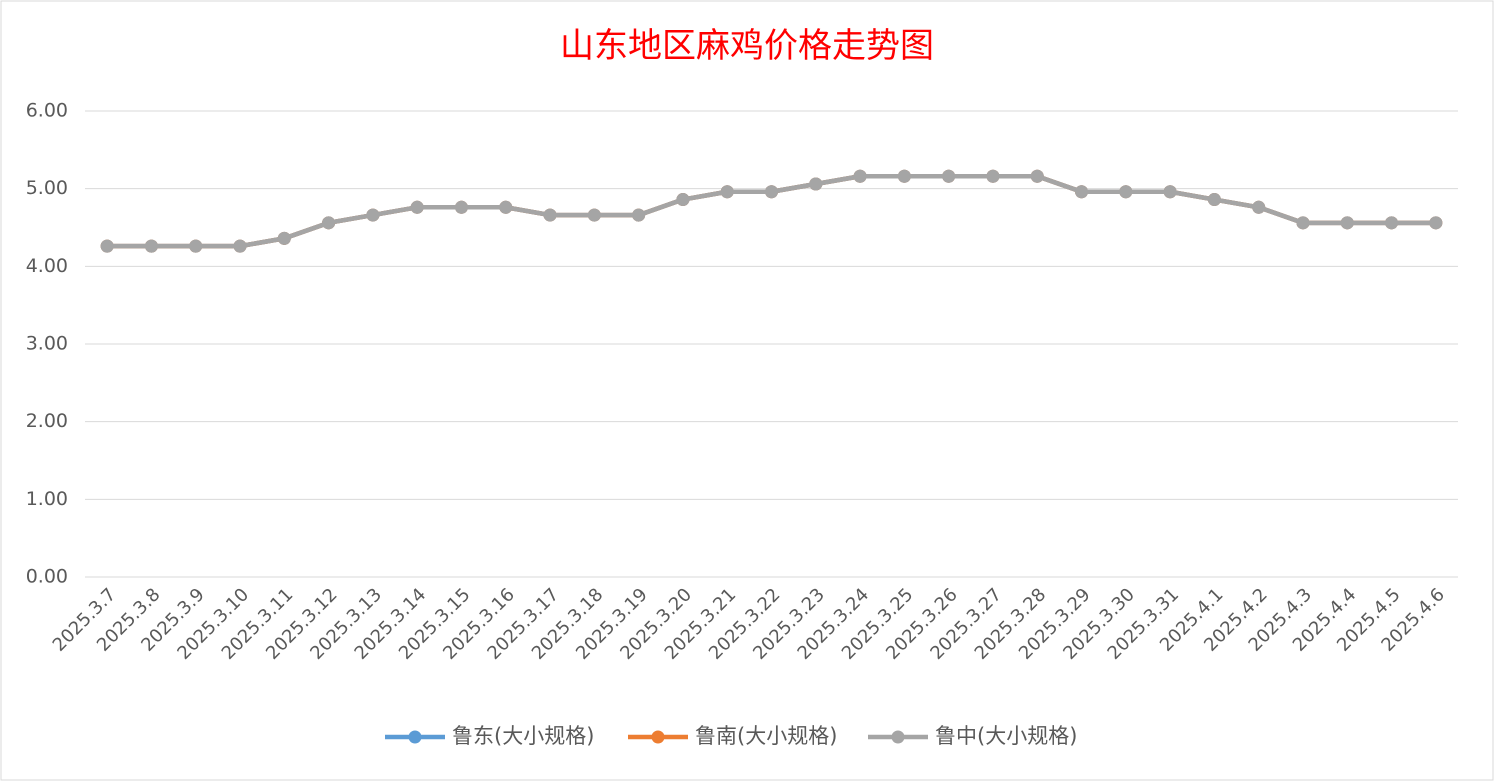 The width and height of the screenshot is (1494, 782). Describe the element at coordinates (47, 499) in the screenshot. I see `y-tick-label: 1.00` at that location.